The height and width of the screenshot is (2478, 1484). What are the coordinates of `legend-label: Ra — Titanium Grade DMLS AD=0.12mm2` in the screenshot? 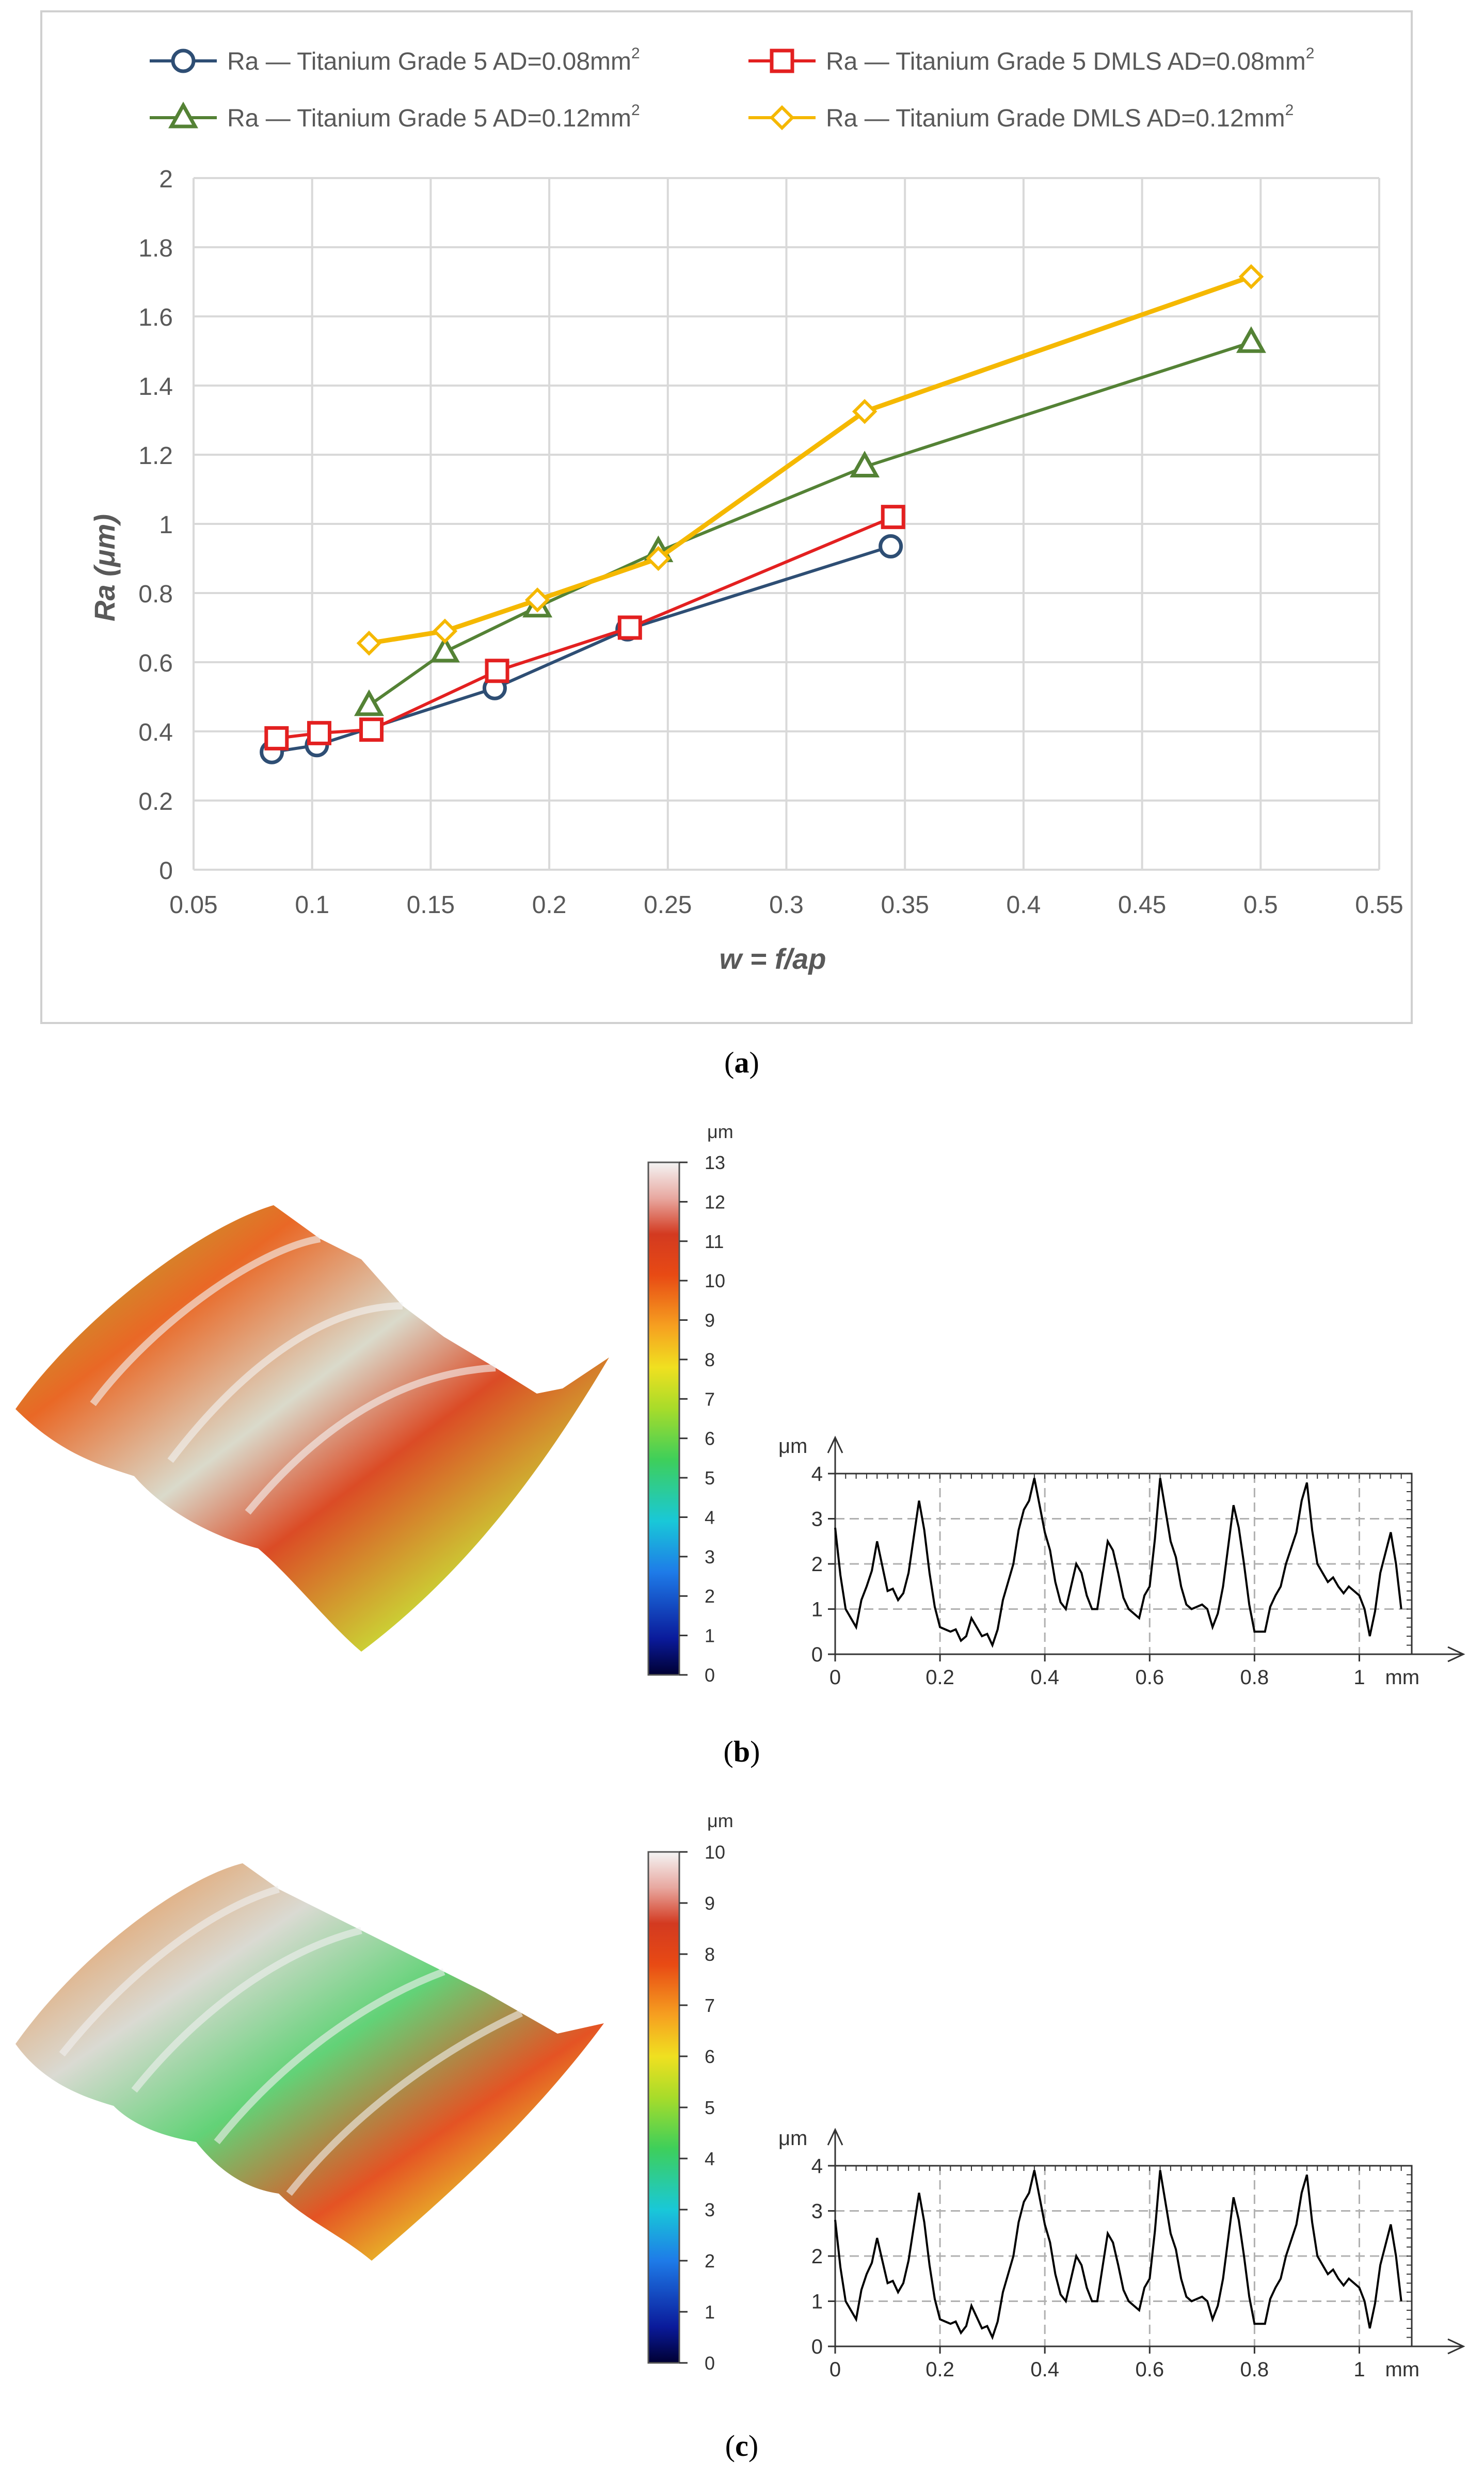 It's located at (1060, 117).